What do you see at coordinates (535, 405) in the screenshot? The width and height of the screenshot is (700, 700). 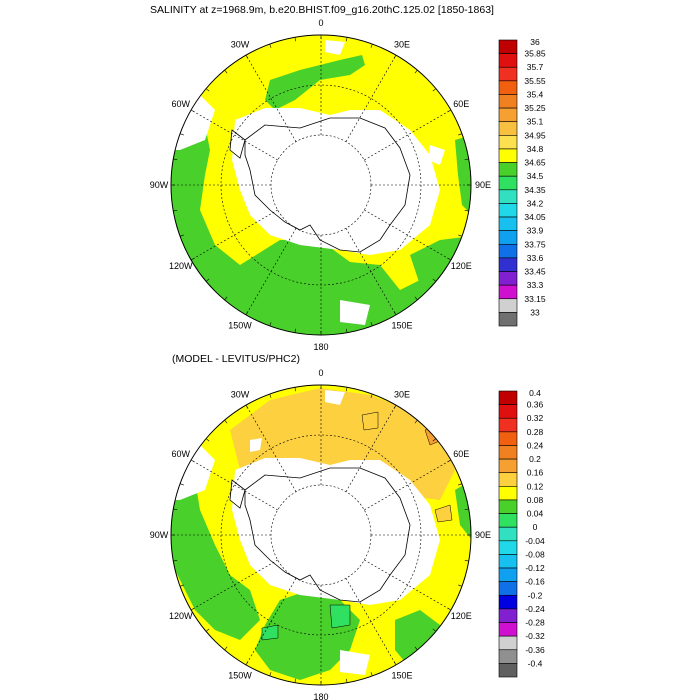 I see `colorbar-label: 0.36` at bounding box center [535, 405].